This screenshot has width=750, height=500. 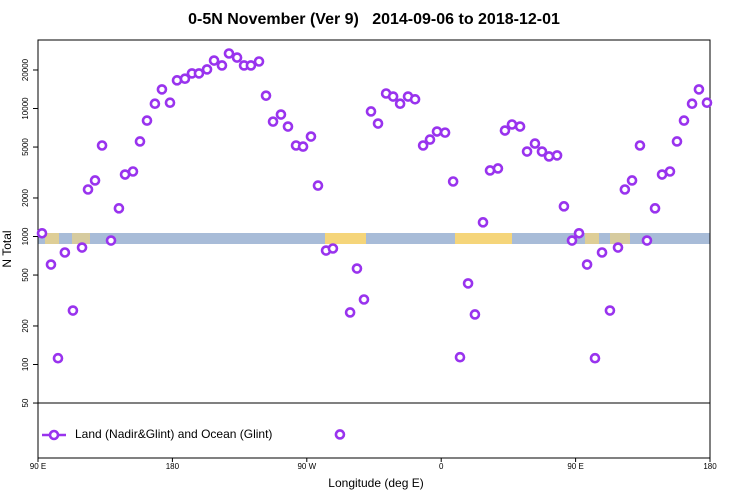 What do you see at coordinates (375, 483) in the screenshot?
I see `x-axis-label: Longitude (deg E)` at bounding box center [375, 483].